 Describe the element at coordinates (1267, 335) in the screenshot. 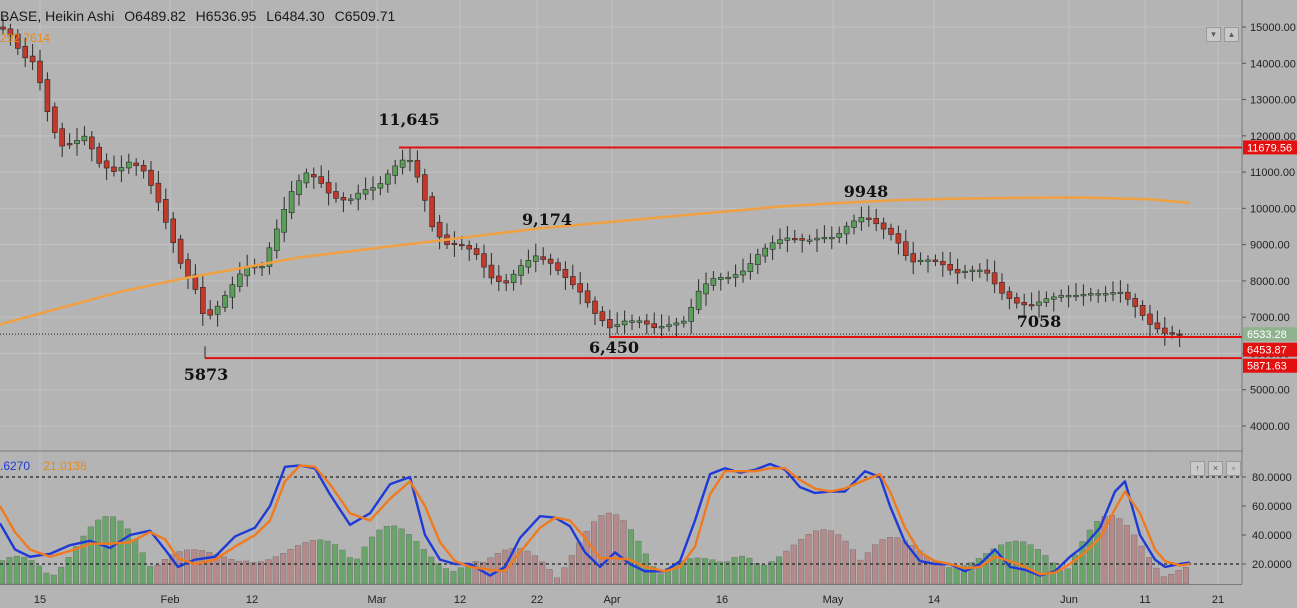

I see `price-badge-label: 6533.28` at that location.